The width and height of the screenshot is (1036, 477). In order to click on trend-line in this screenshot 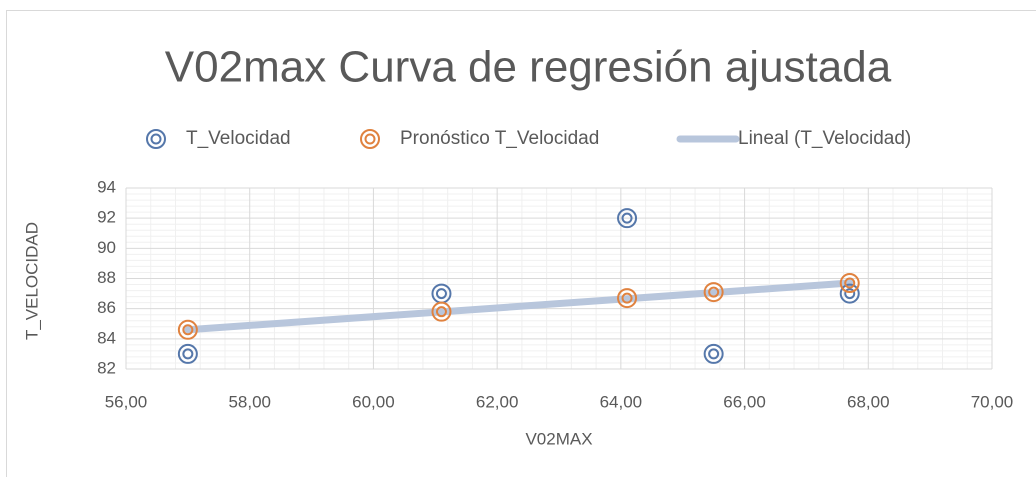, I will do `click(519, 306)`.